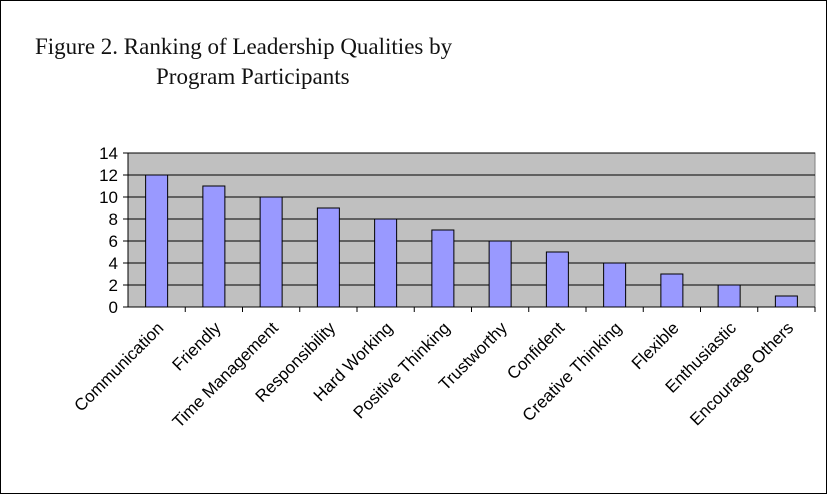 The image size is (827, 494). Describe the element at coordinates (655, 345) in the screenshot. I see `x-tick-label: Flexible` at that location.